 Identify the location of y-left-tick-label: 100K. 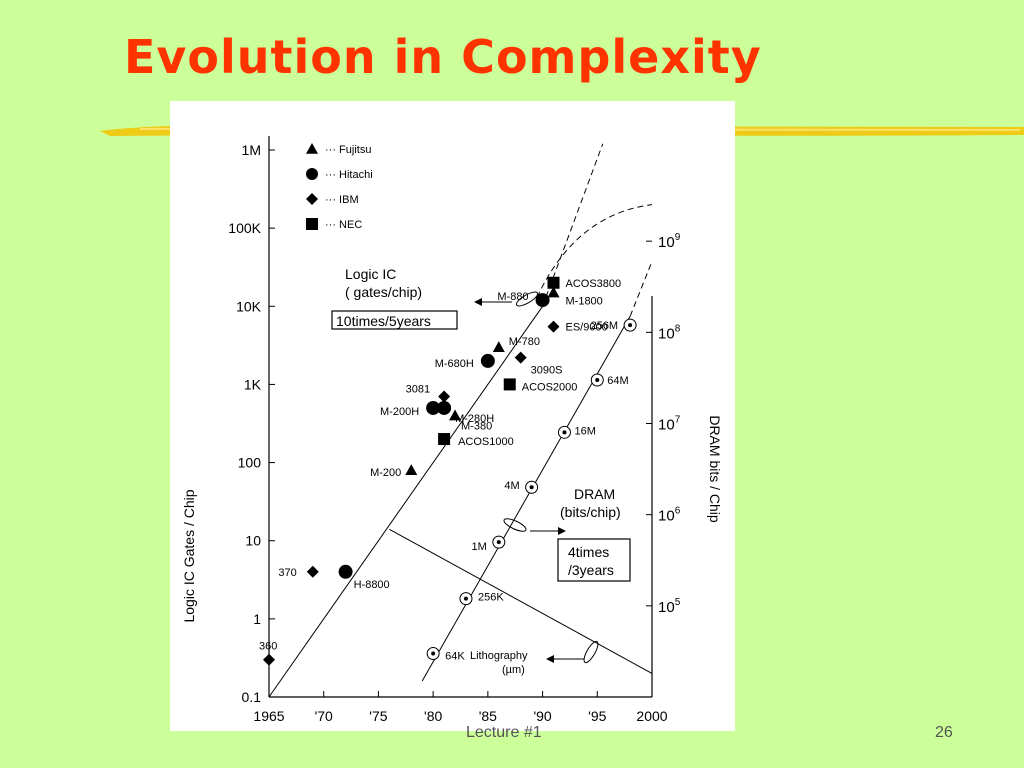
(244, 228).